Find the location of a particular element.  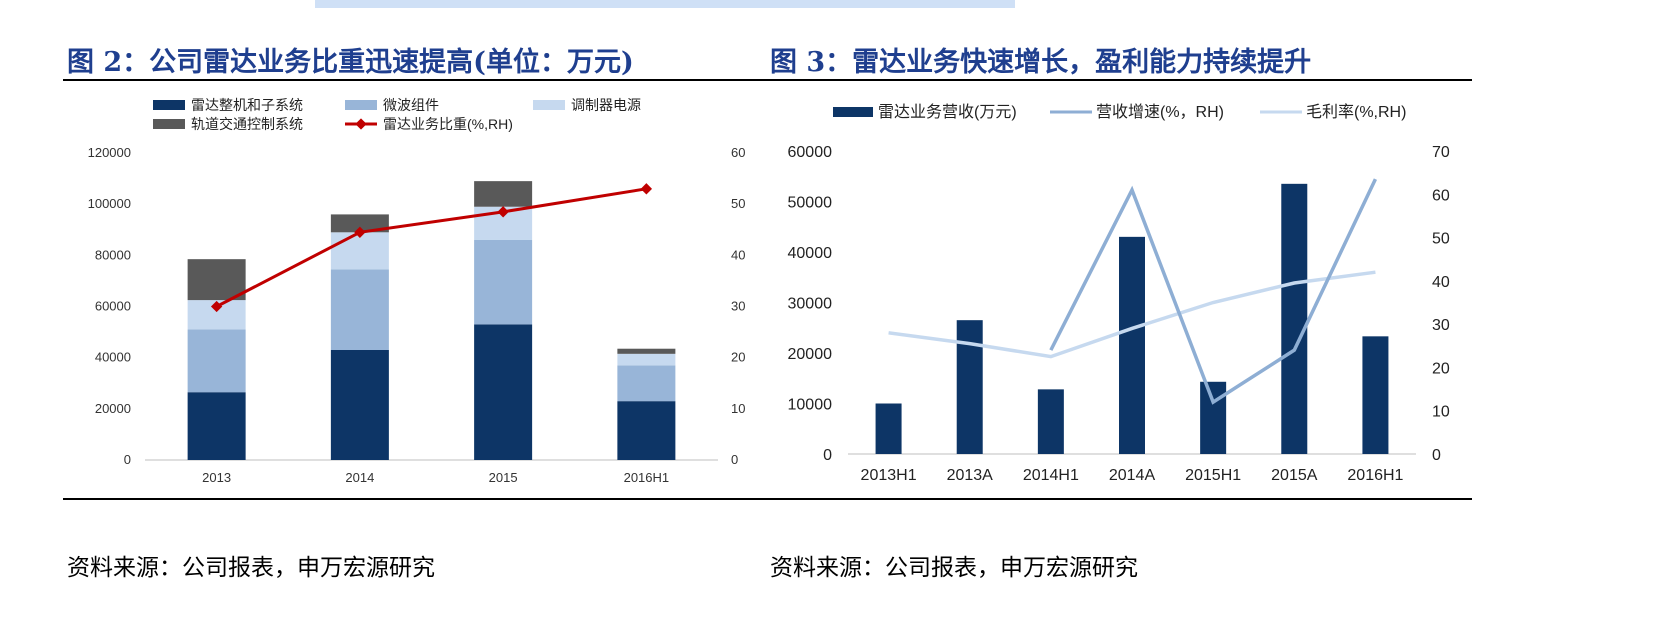

highlighted-text-strip is located at coordinates (665, 4).